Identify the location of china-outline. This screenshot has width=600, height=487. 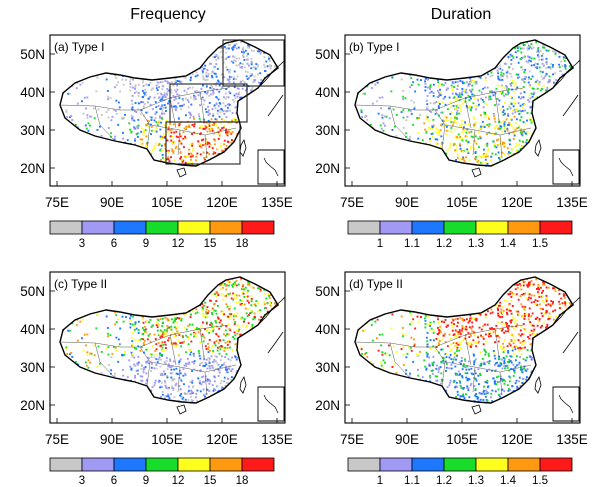
(464, 340).